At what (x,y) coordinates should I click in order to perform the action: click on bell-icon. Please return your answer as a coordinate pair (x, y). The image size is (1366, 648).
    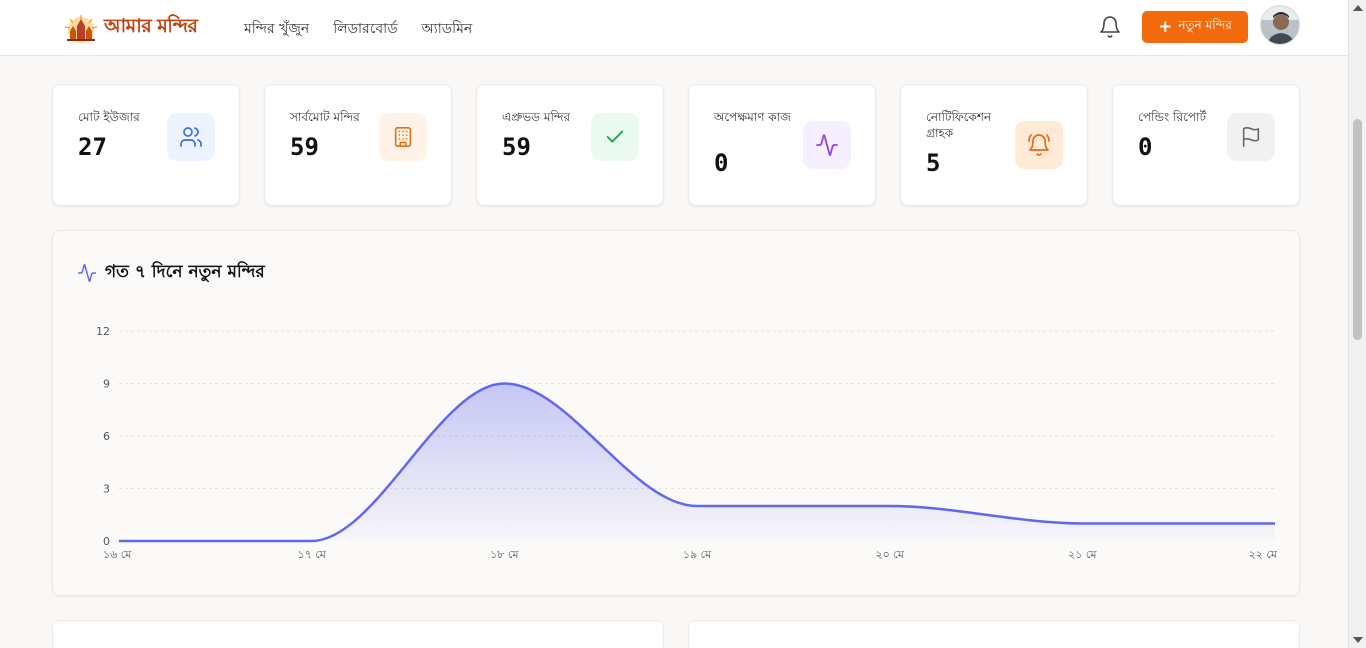
    Looking at the image, I should click on (1110, 27).